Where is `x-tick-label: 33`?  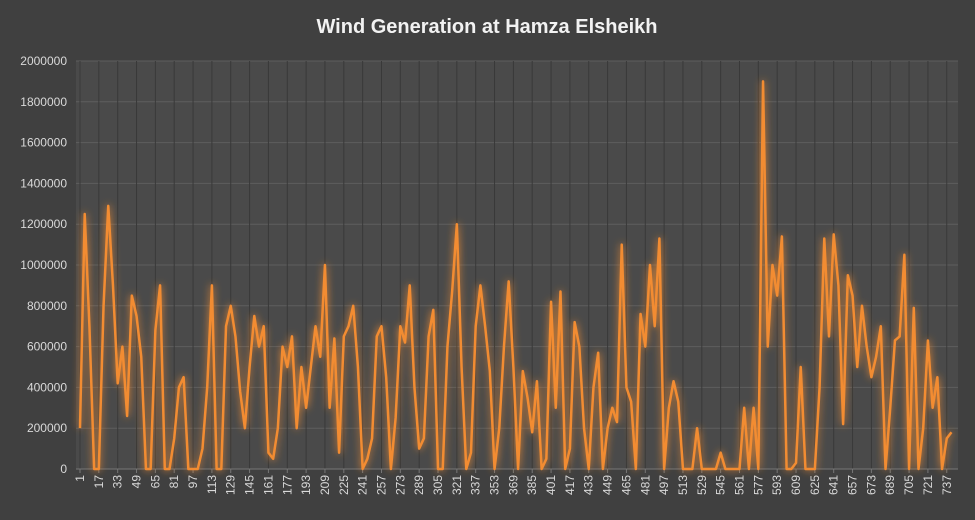 x-tick-label: 33 is located at coordinates (118, 482).